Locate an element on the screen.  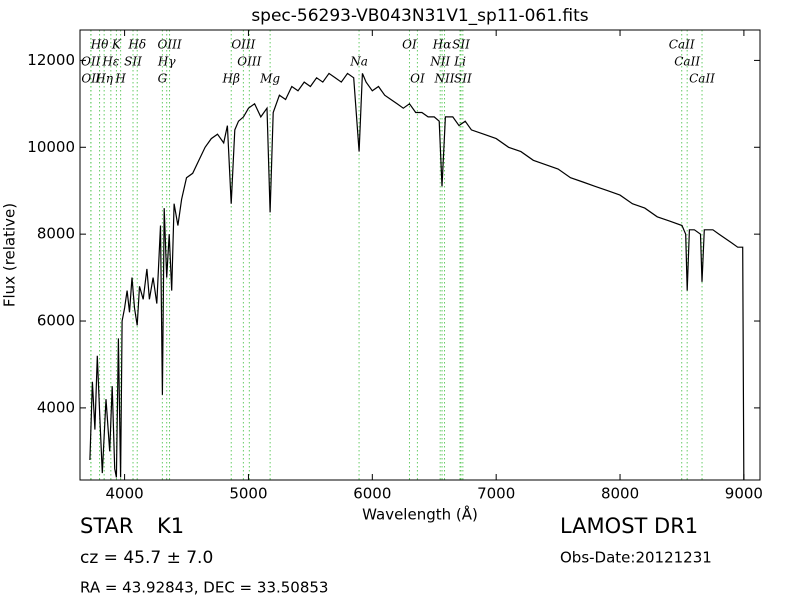
x-tick-label: 8000 is located at coordinates (620, 494).